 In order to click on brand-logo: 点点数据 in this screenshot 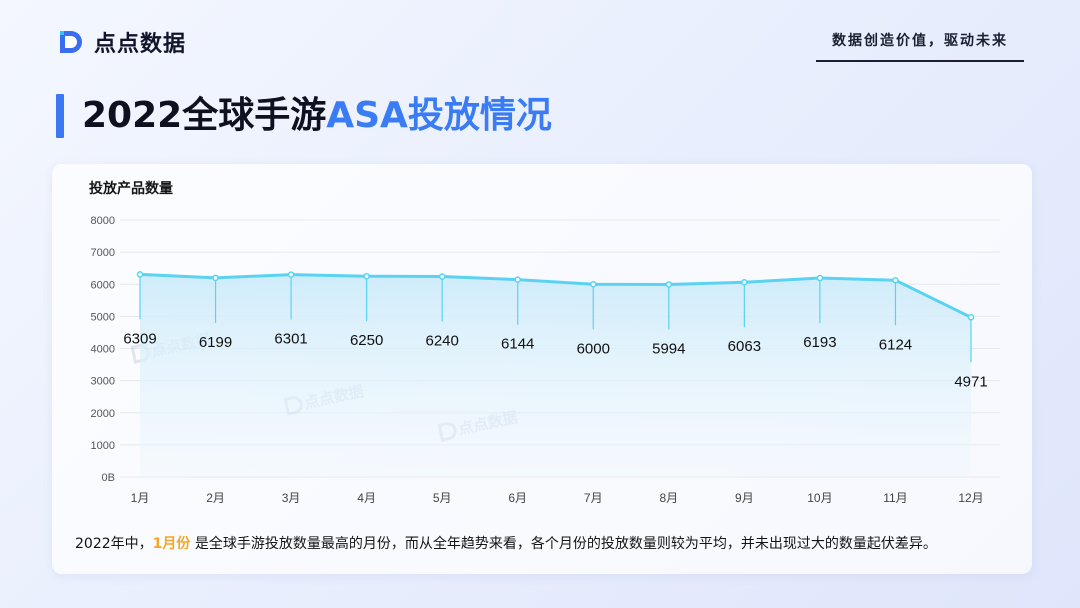, I will do `click(121, 42)`.